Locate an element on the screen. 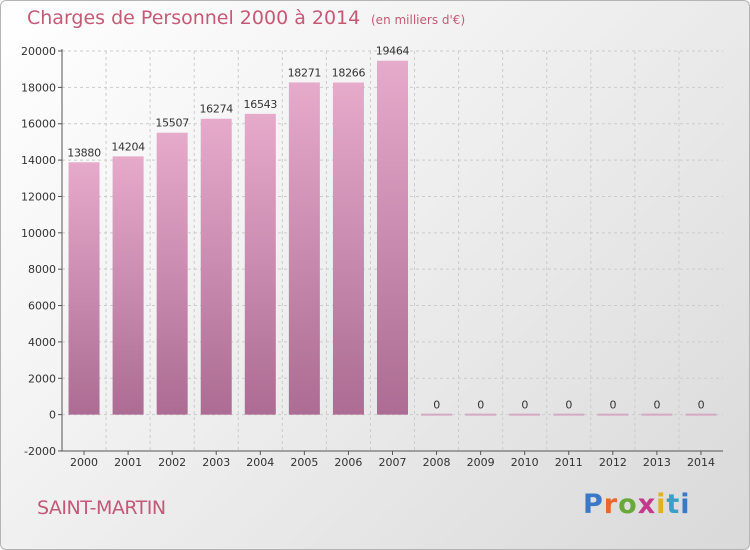  value-label-2004: 16543 is located at coordinates (261, 104).